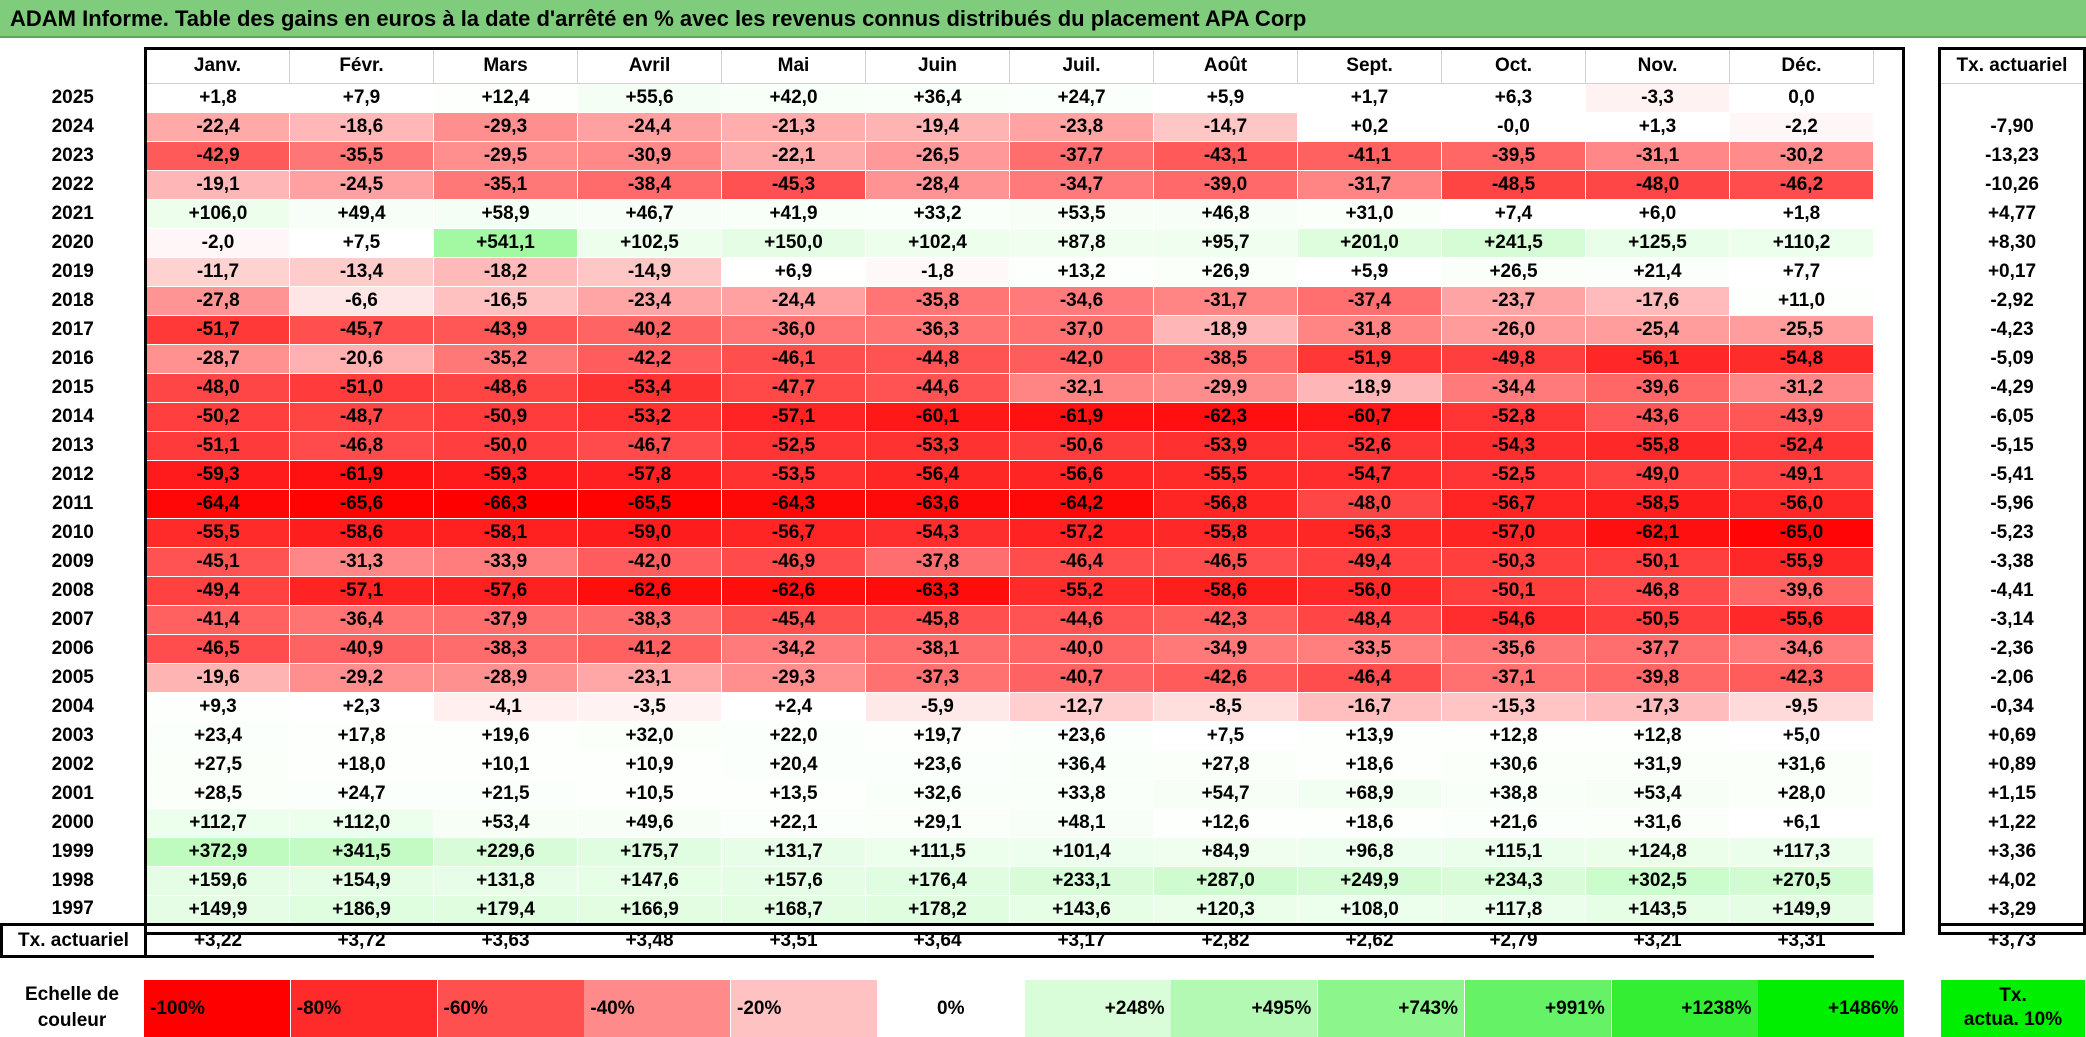 Image resolution: width=2086 pixels, height=1037 pixels. Describe the element at coordinates (937, 533) in the screenshot. I see `gain-cell: -54,3` at that location.